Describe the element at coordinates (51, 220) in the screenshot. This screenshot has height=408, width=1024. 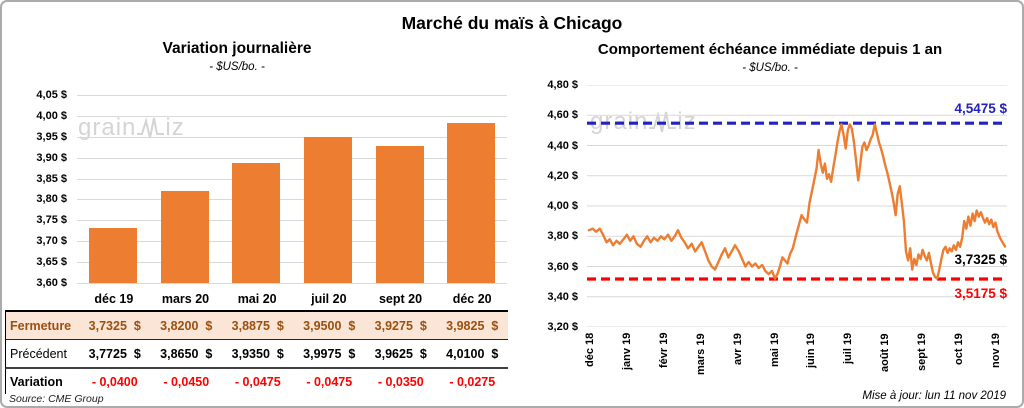
I see `bar-y-tick-label: 3,75 $` at that location.